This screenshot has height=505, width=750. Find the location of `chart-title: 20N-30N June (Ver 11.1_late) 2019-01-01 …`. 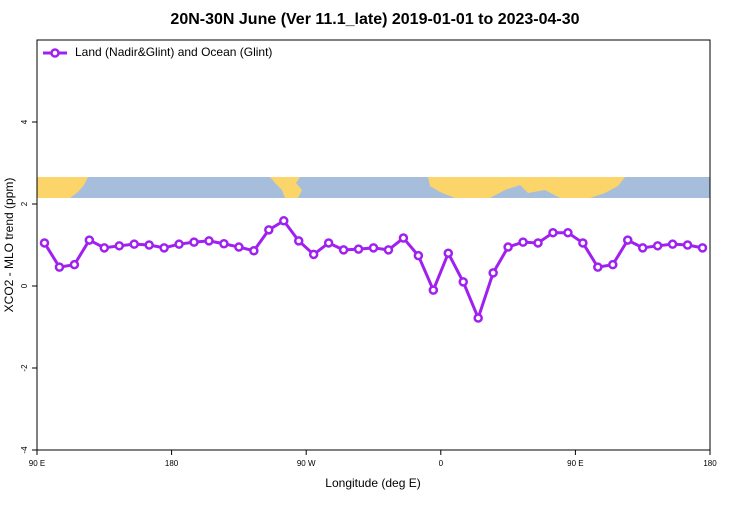

chart-title: 20N-30N June (Ver 11.1_late) 2019-01-01 … is located at coordinates (374, 19).